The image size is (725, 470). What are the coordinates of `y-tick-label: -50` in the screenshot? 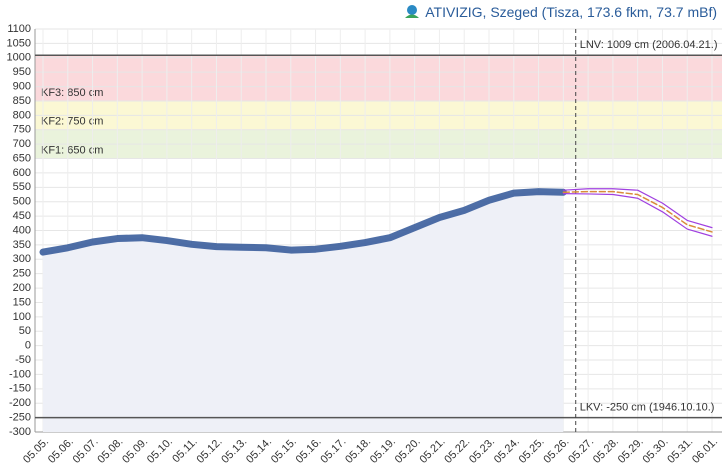 It's located at (23, 360).